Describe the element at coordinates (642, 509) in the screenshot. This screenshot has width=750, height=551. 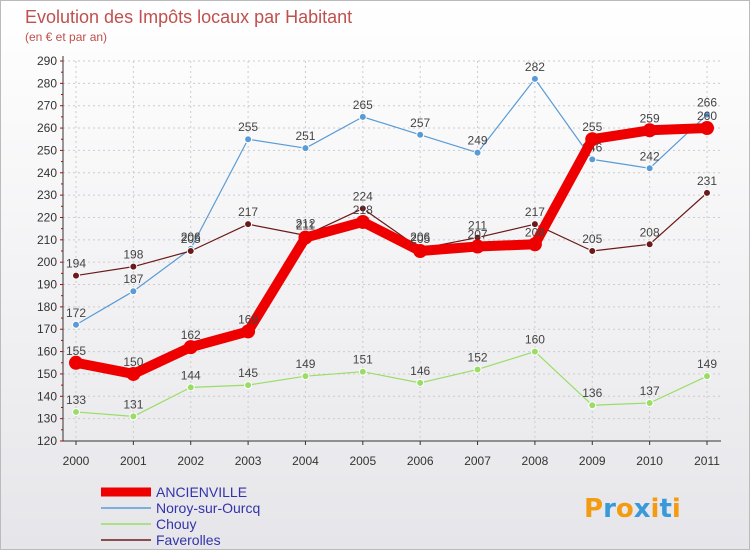
I see `logo-letter: x` at that location.